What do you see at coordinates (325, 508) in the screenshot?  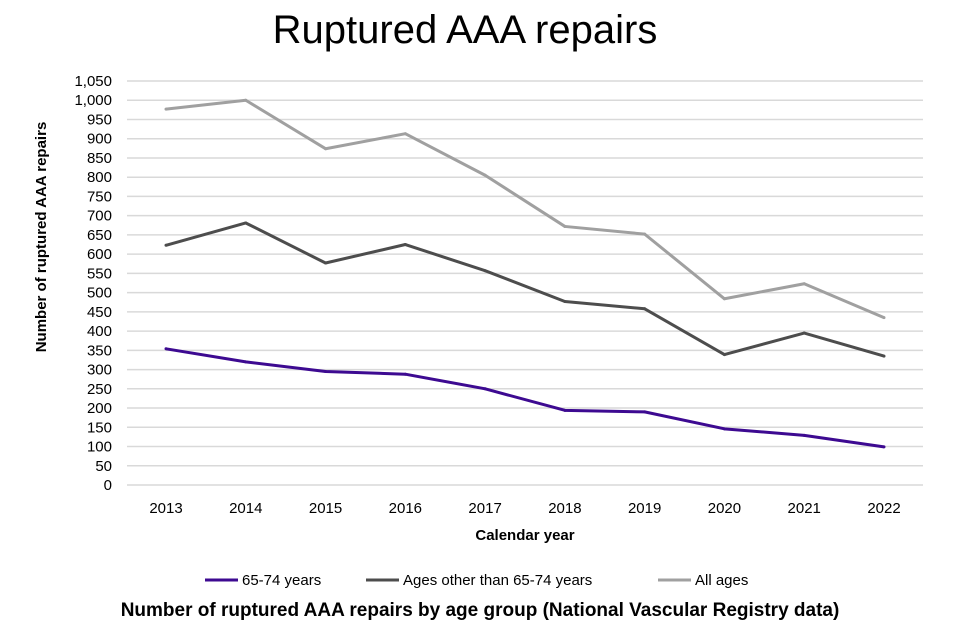 I see `x-tick-label: 2015` at bounding box center [325, 508].